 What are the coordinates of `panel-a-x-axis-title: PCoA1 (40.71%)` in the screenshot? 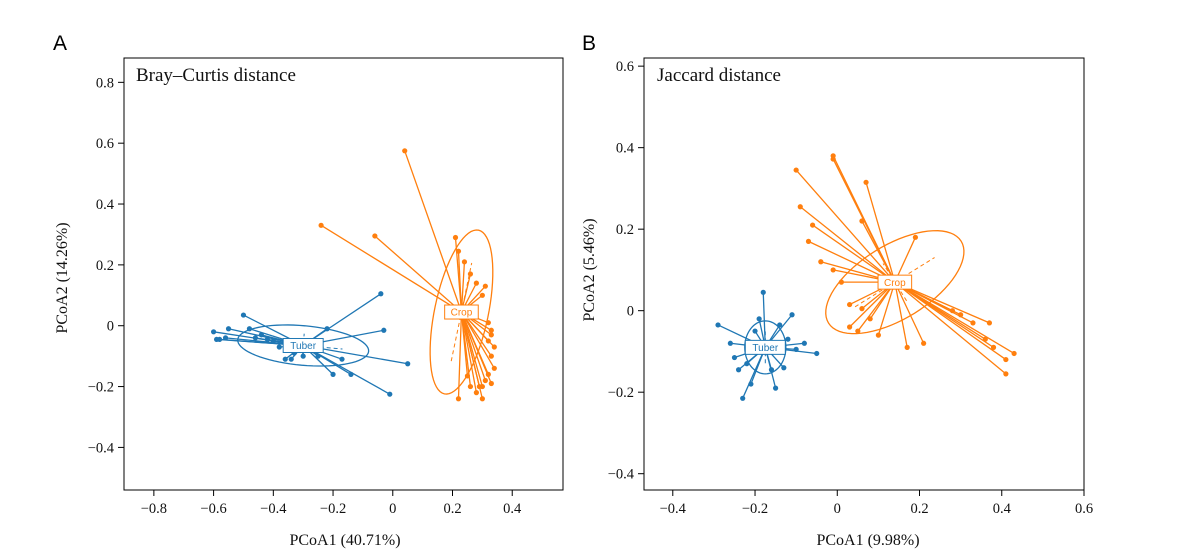 It's located at (344, 540).